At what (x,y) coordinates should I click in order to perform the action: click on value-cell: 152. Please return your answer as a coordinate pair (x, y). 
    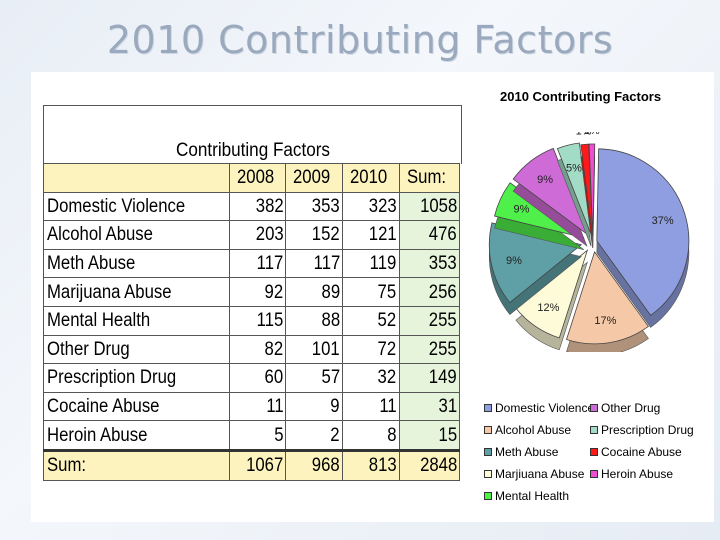
    Looking at the image, I should click on (314, 235).